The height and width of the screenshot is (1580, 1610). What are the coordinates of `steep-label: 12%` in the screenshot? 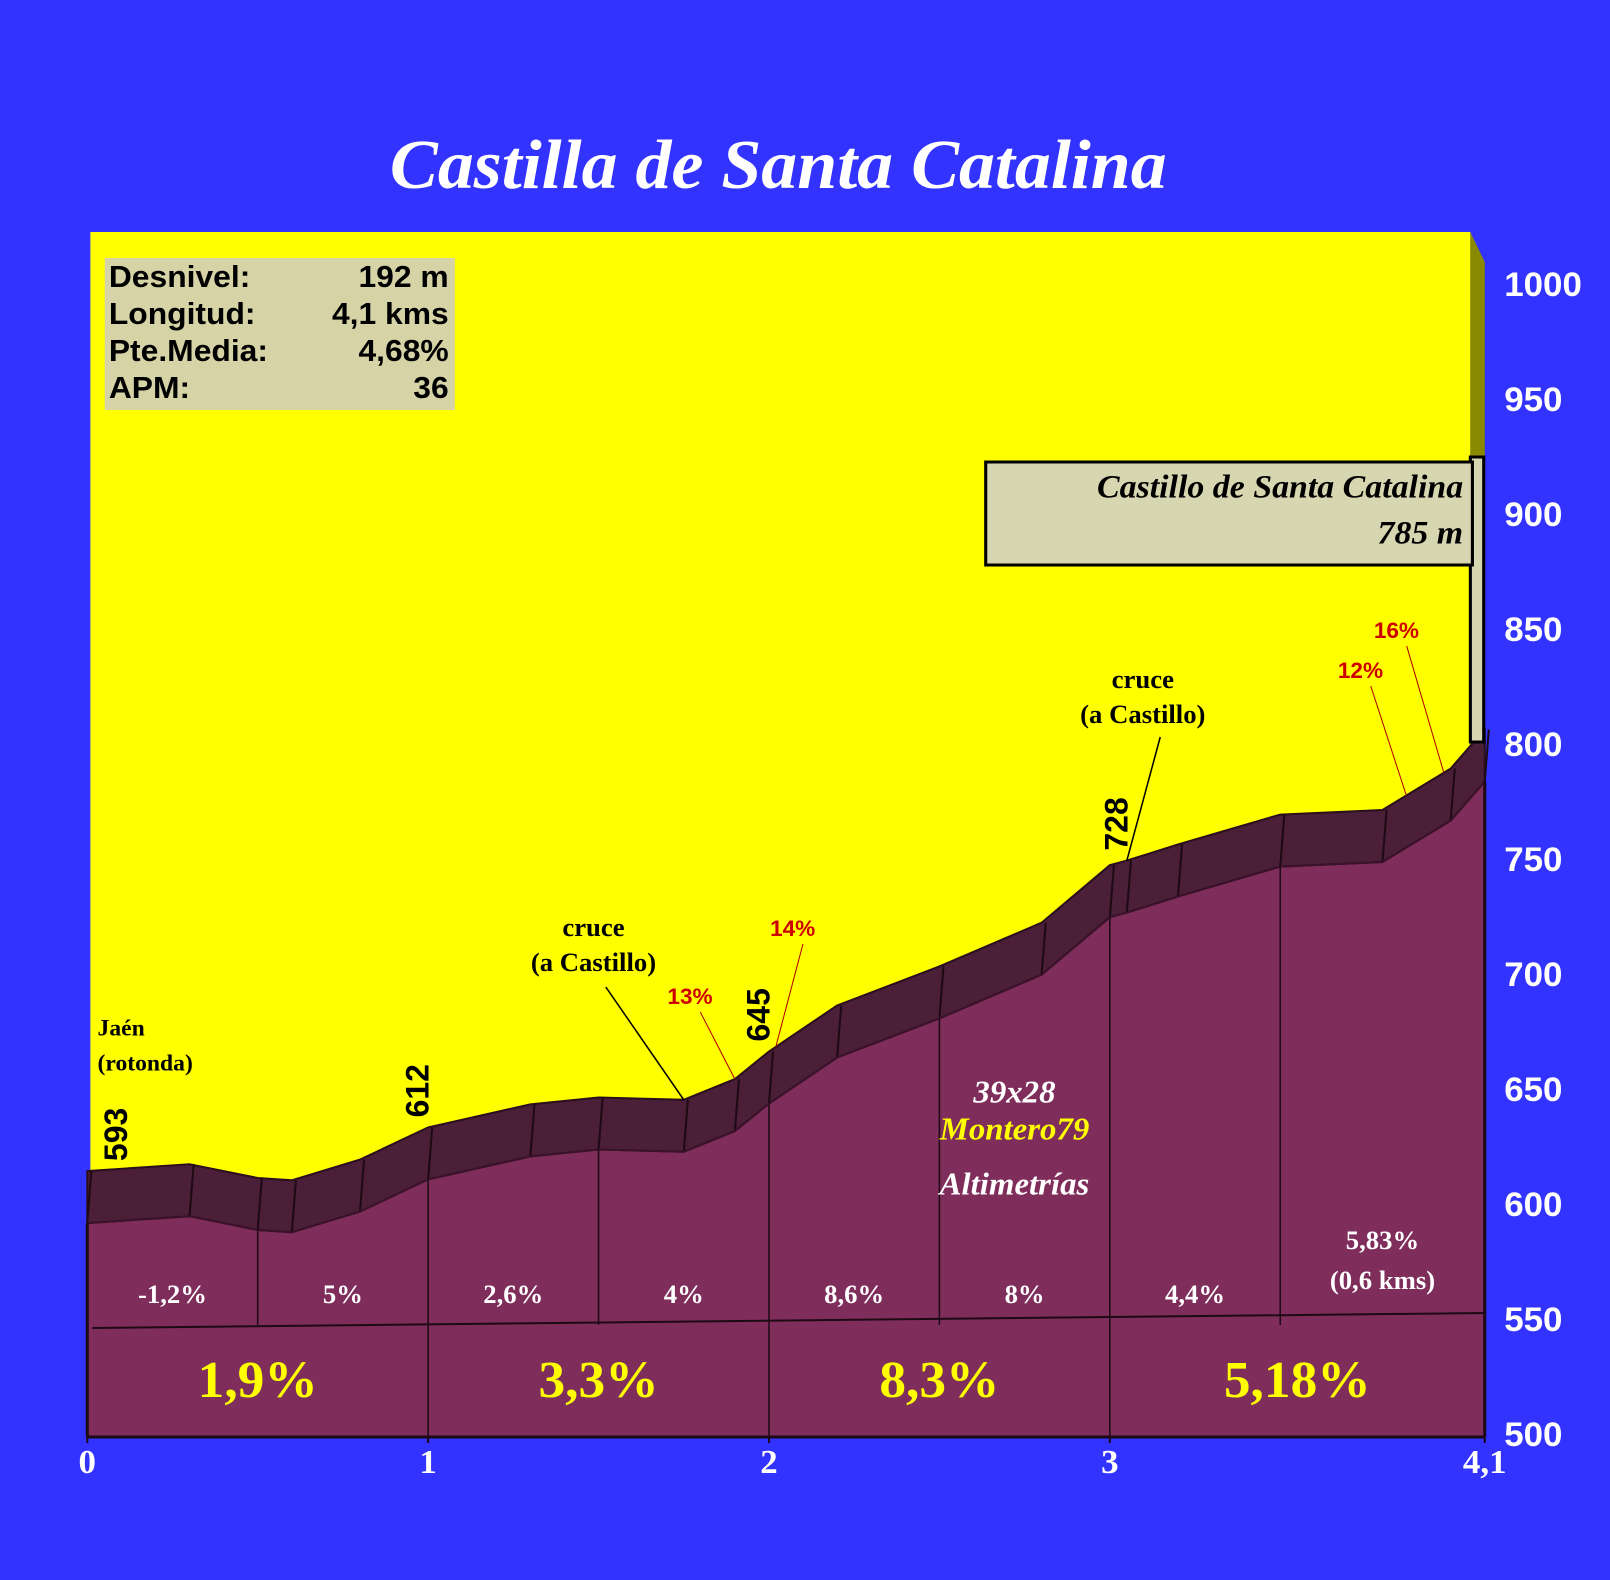 It's located at (1360, 670).